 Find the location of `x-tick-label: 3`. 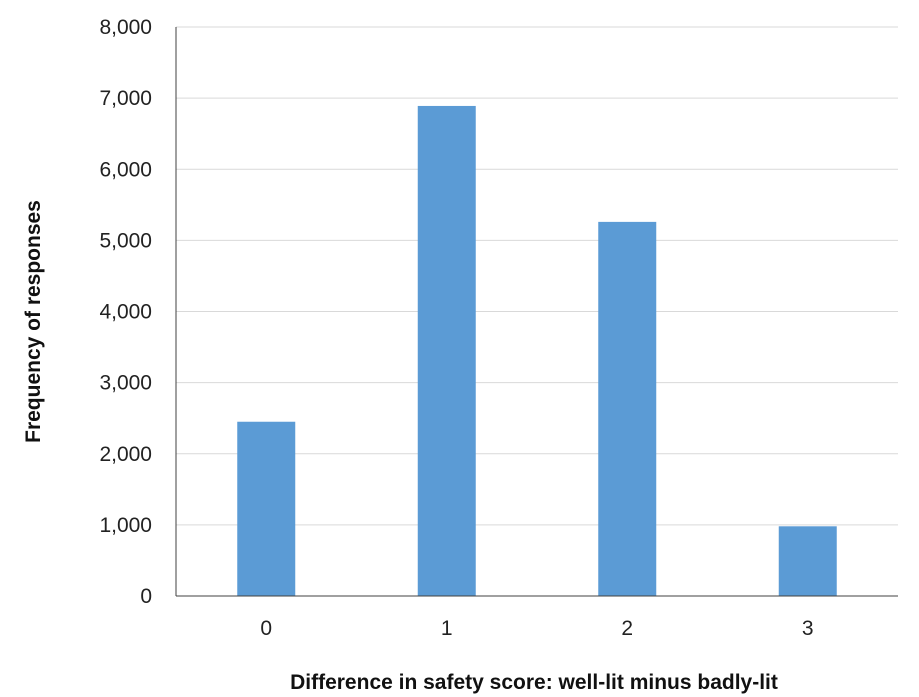

x-tick-label: 3 is located at coordinates (808, 628).